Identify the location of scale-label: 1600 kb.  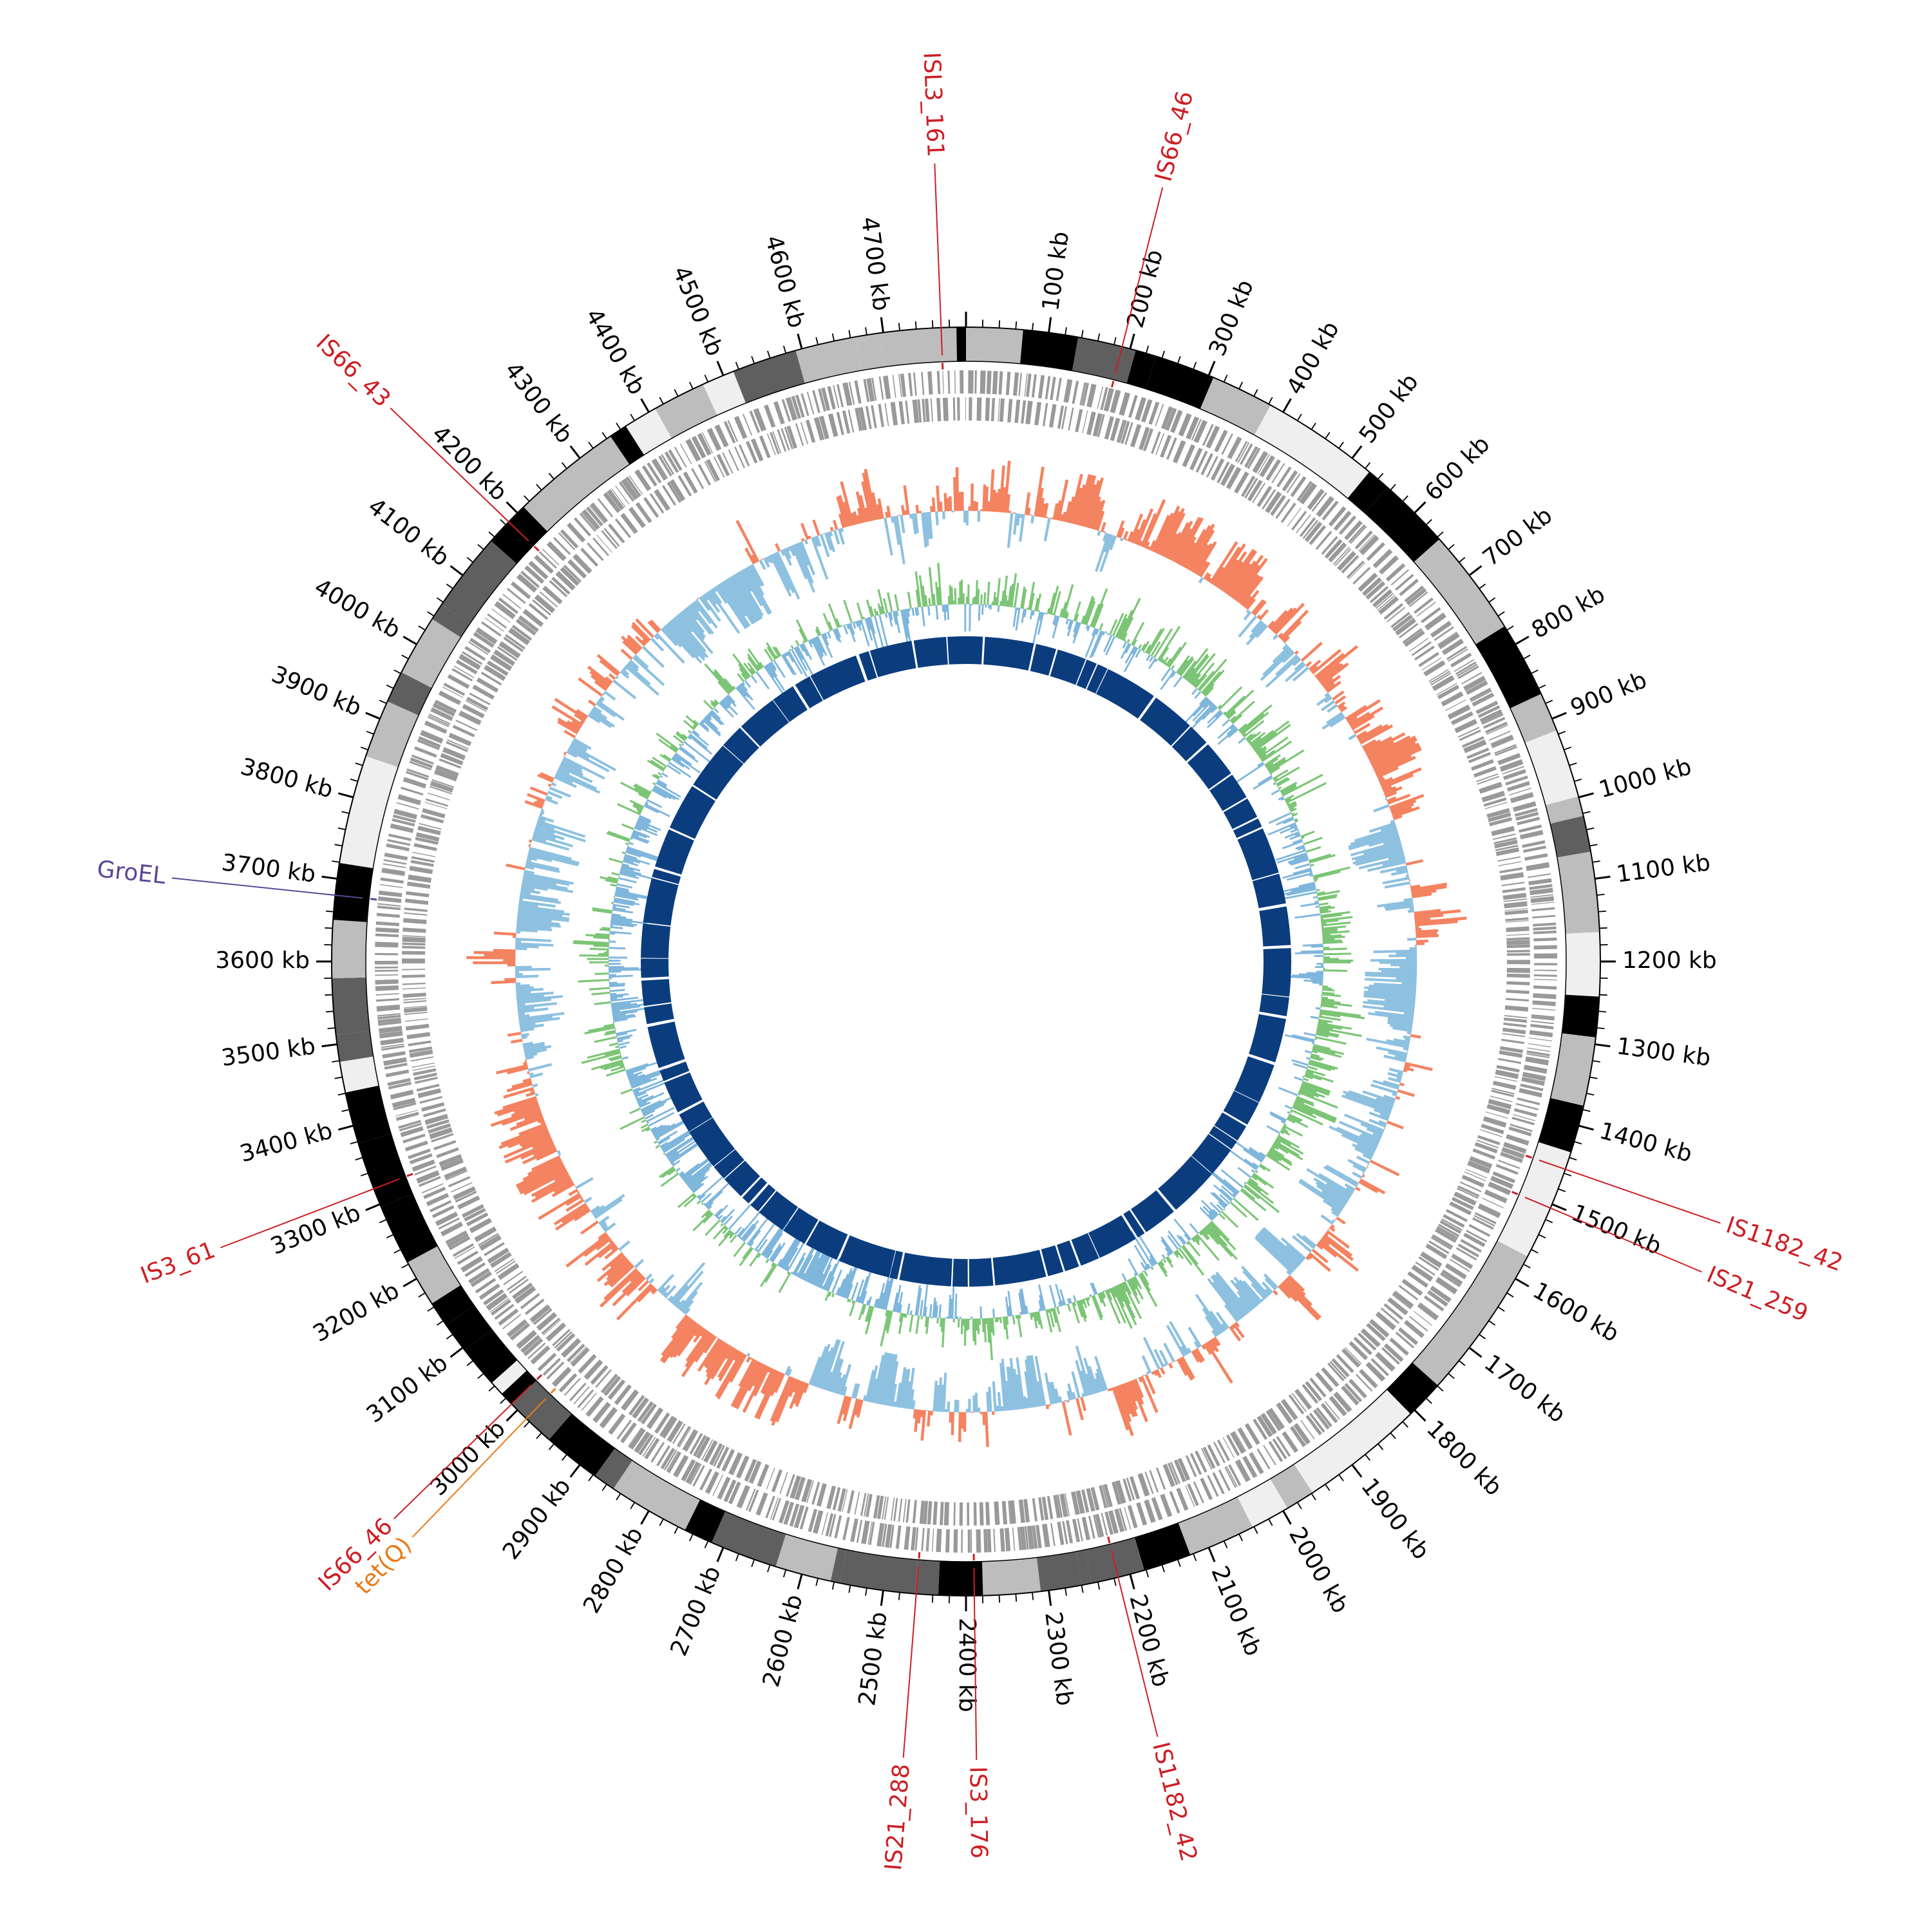
(1576, 1312).